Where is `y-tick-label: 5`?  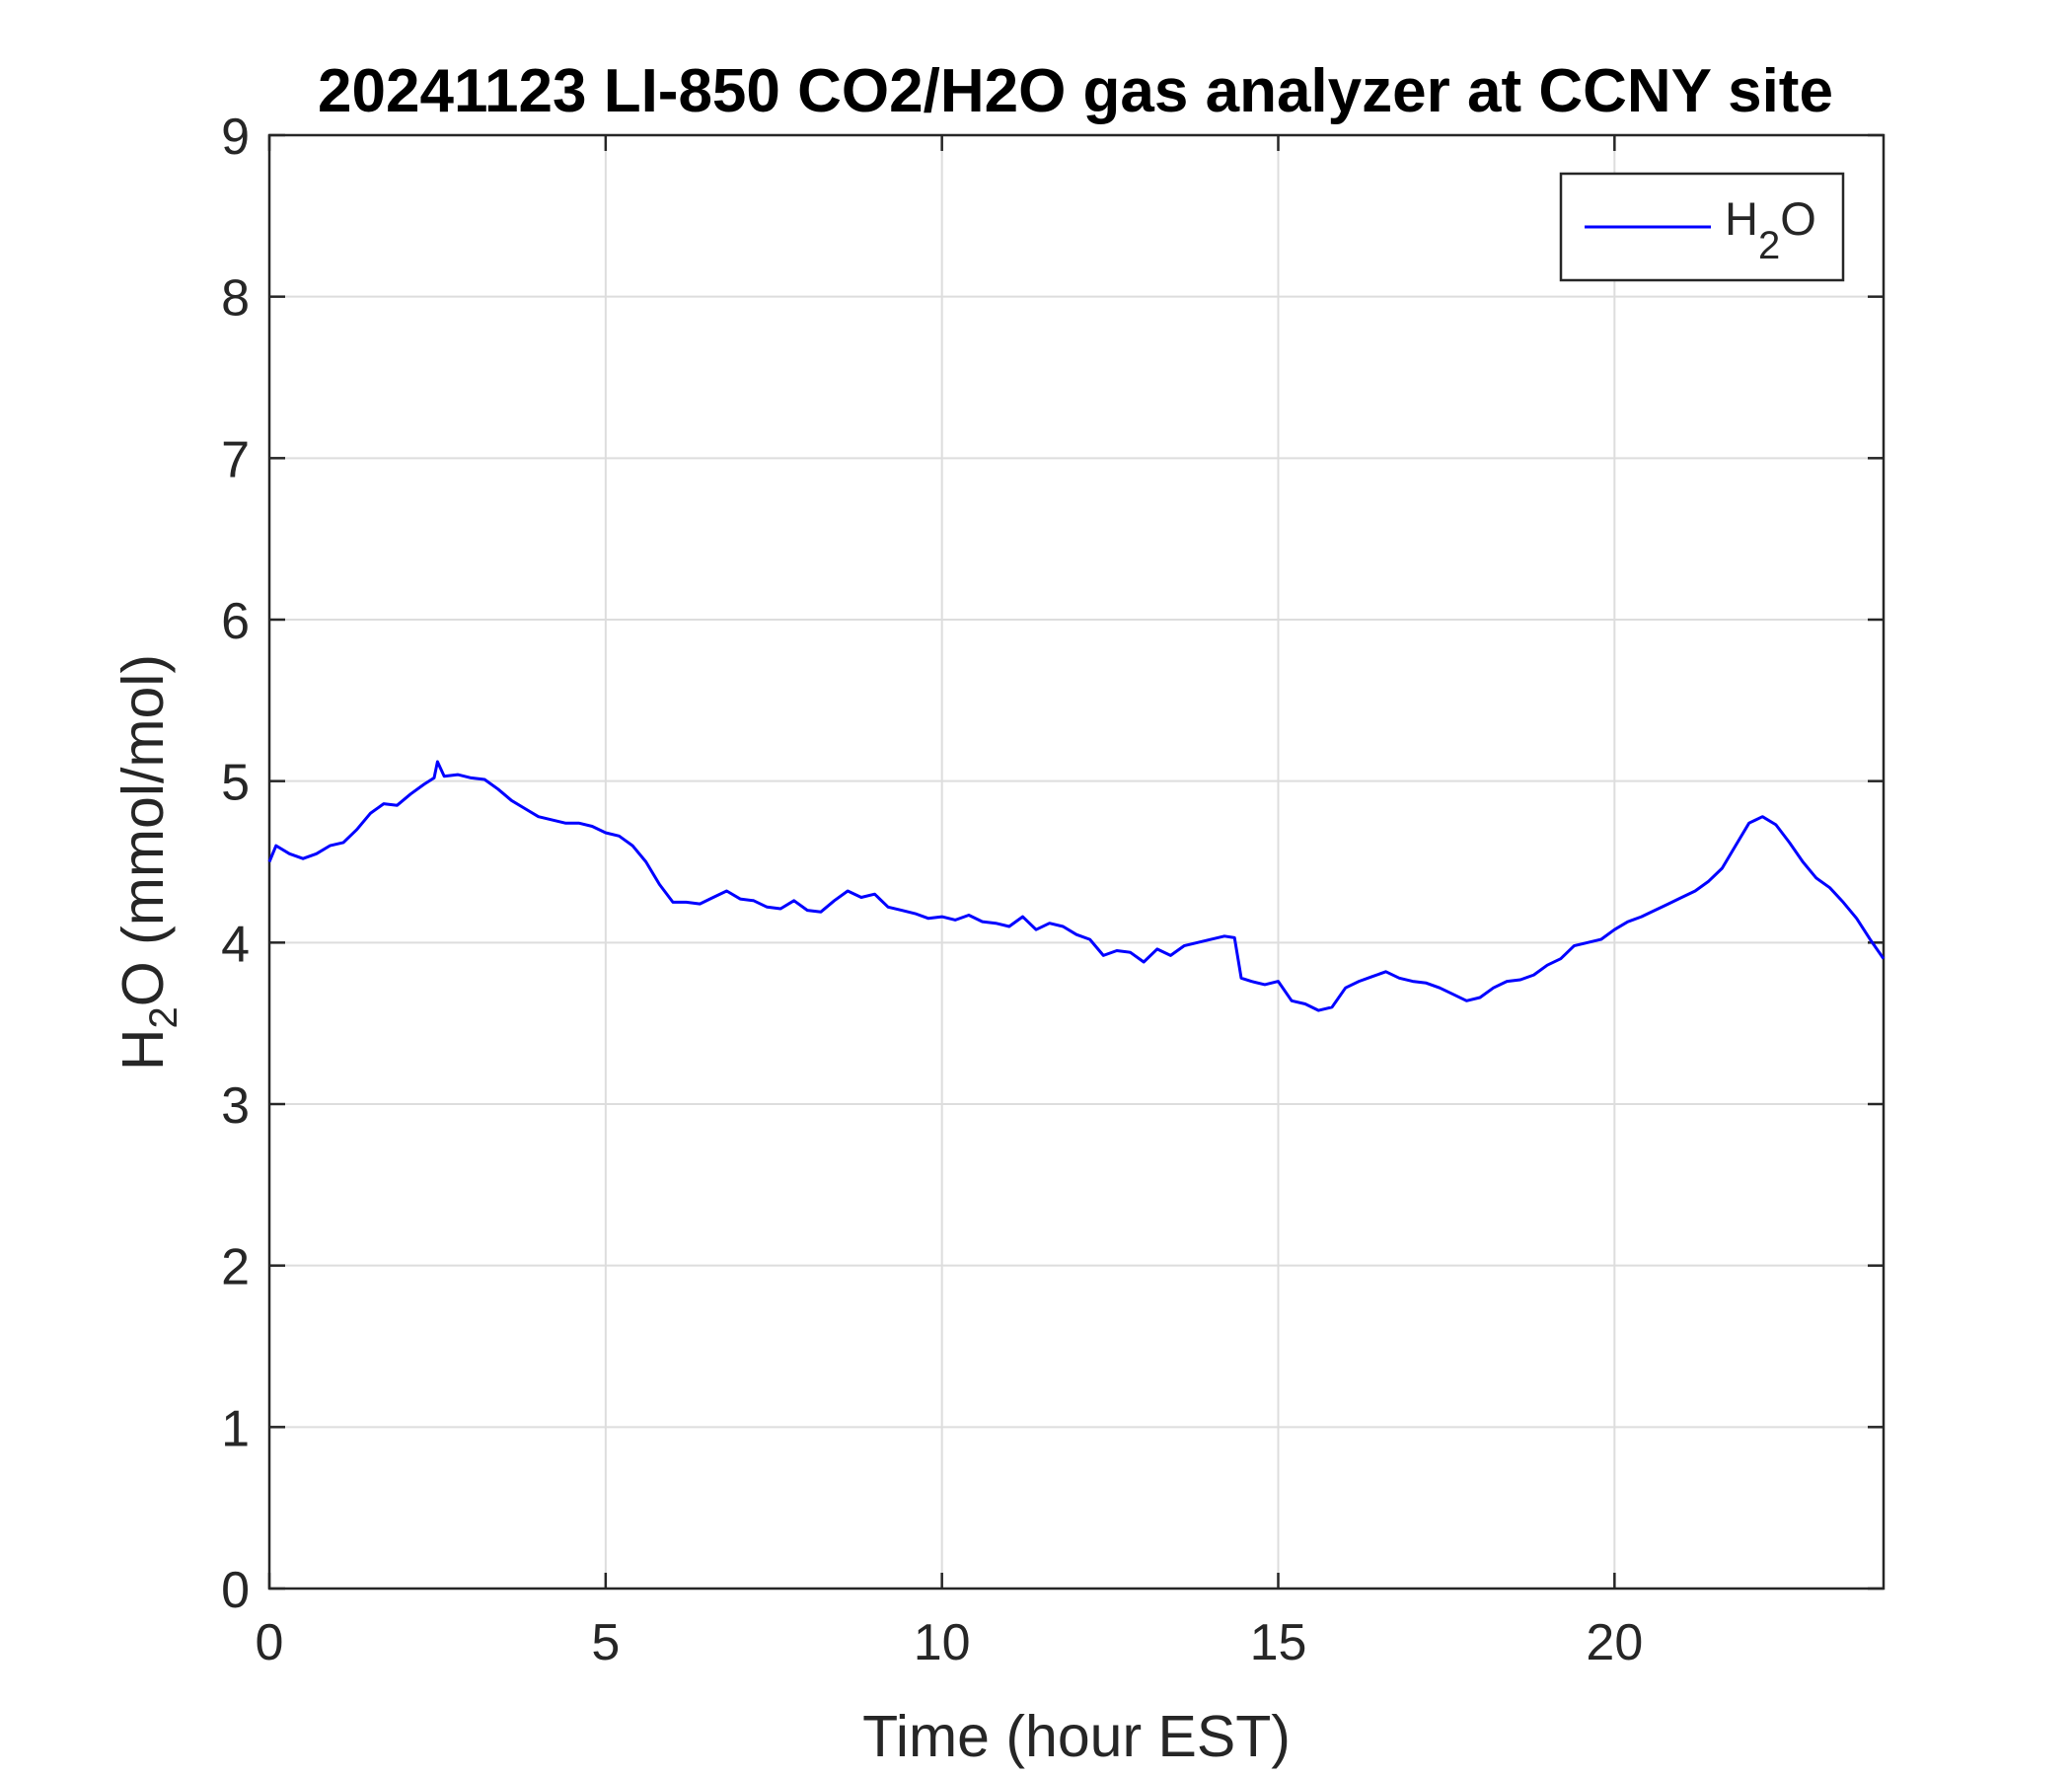
y-tick-label: 5 is located at coordinates (236, 784).